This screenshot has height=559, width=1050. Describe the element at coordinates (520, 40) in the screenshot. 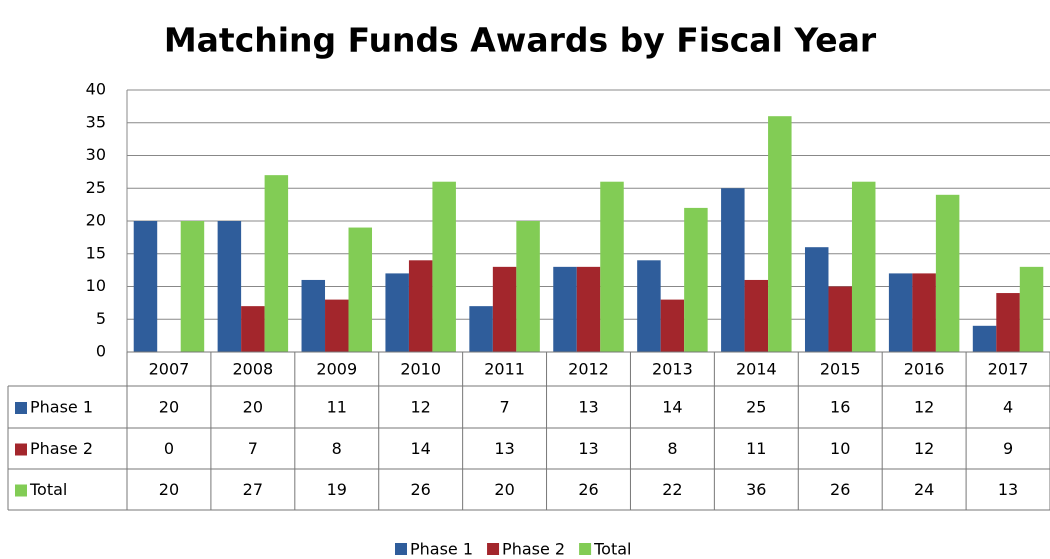

I see `chart-title: Matching Funds Awards by Fiscal Year` at that location.